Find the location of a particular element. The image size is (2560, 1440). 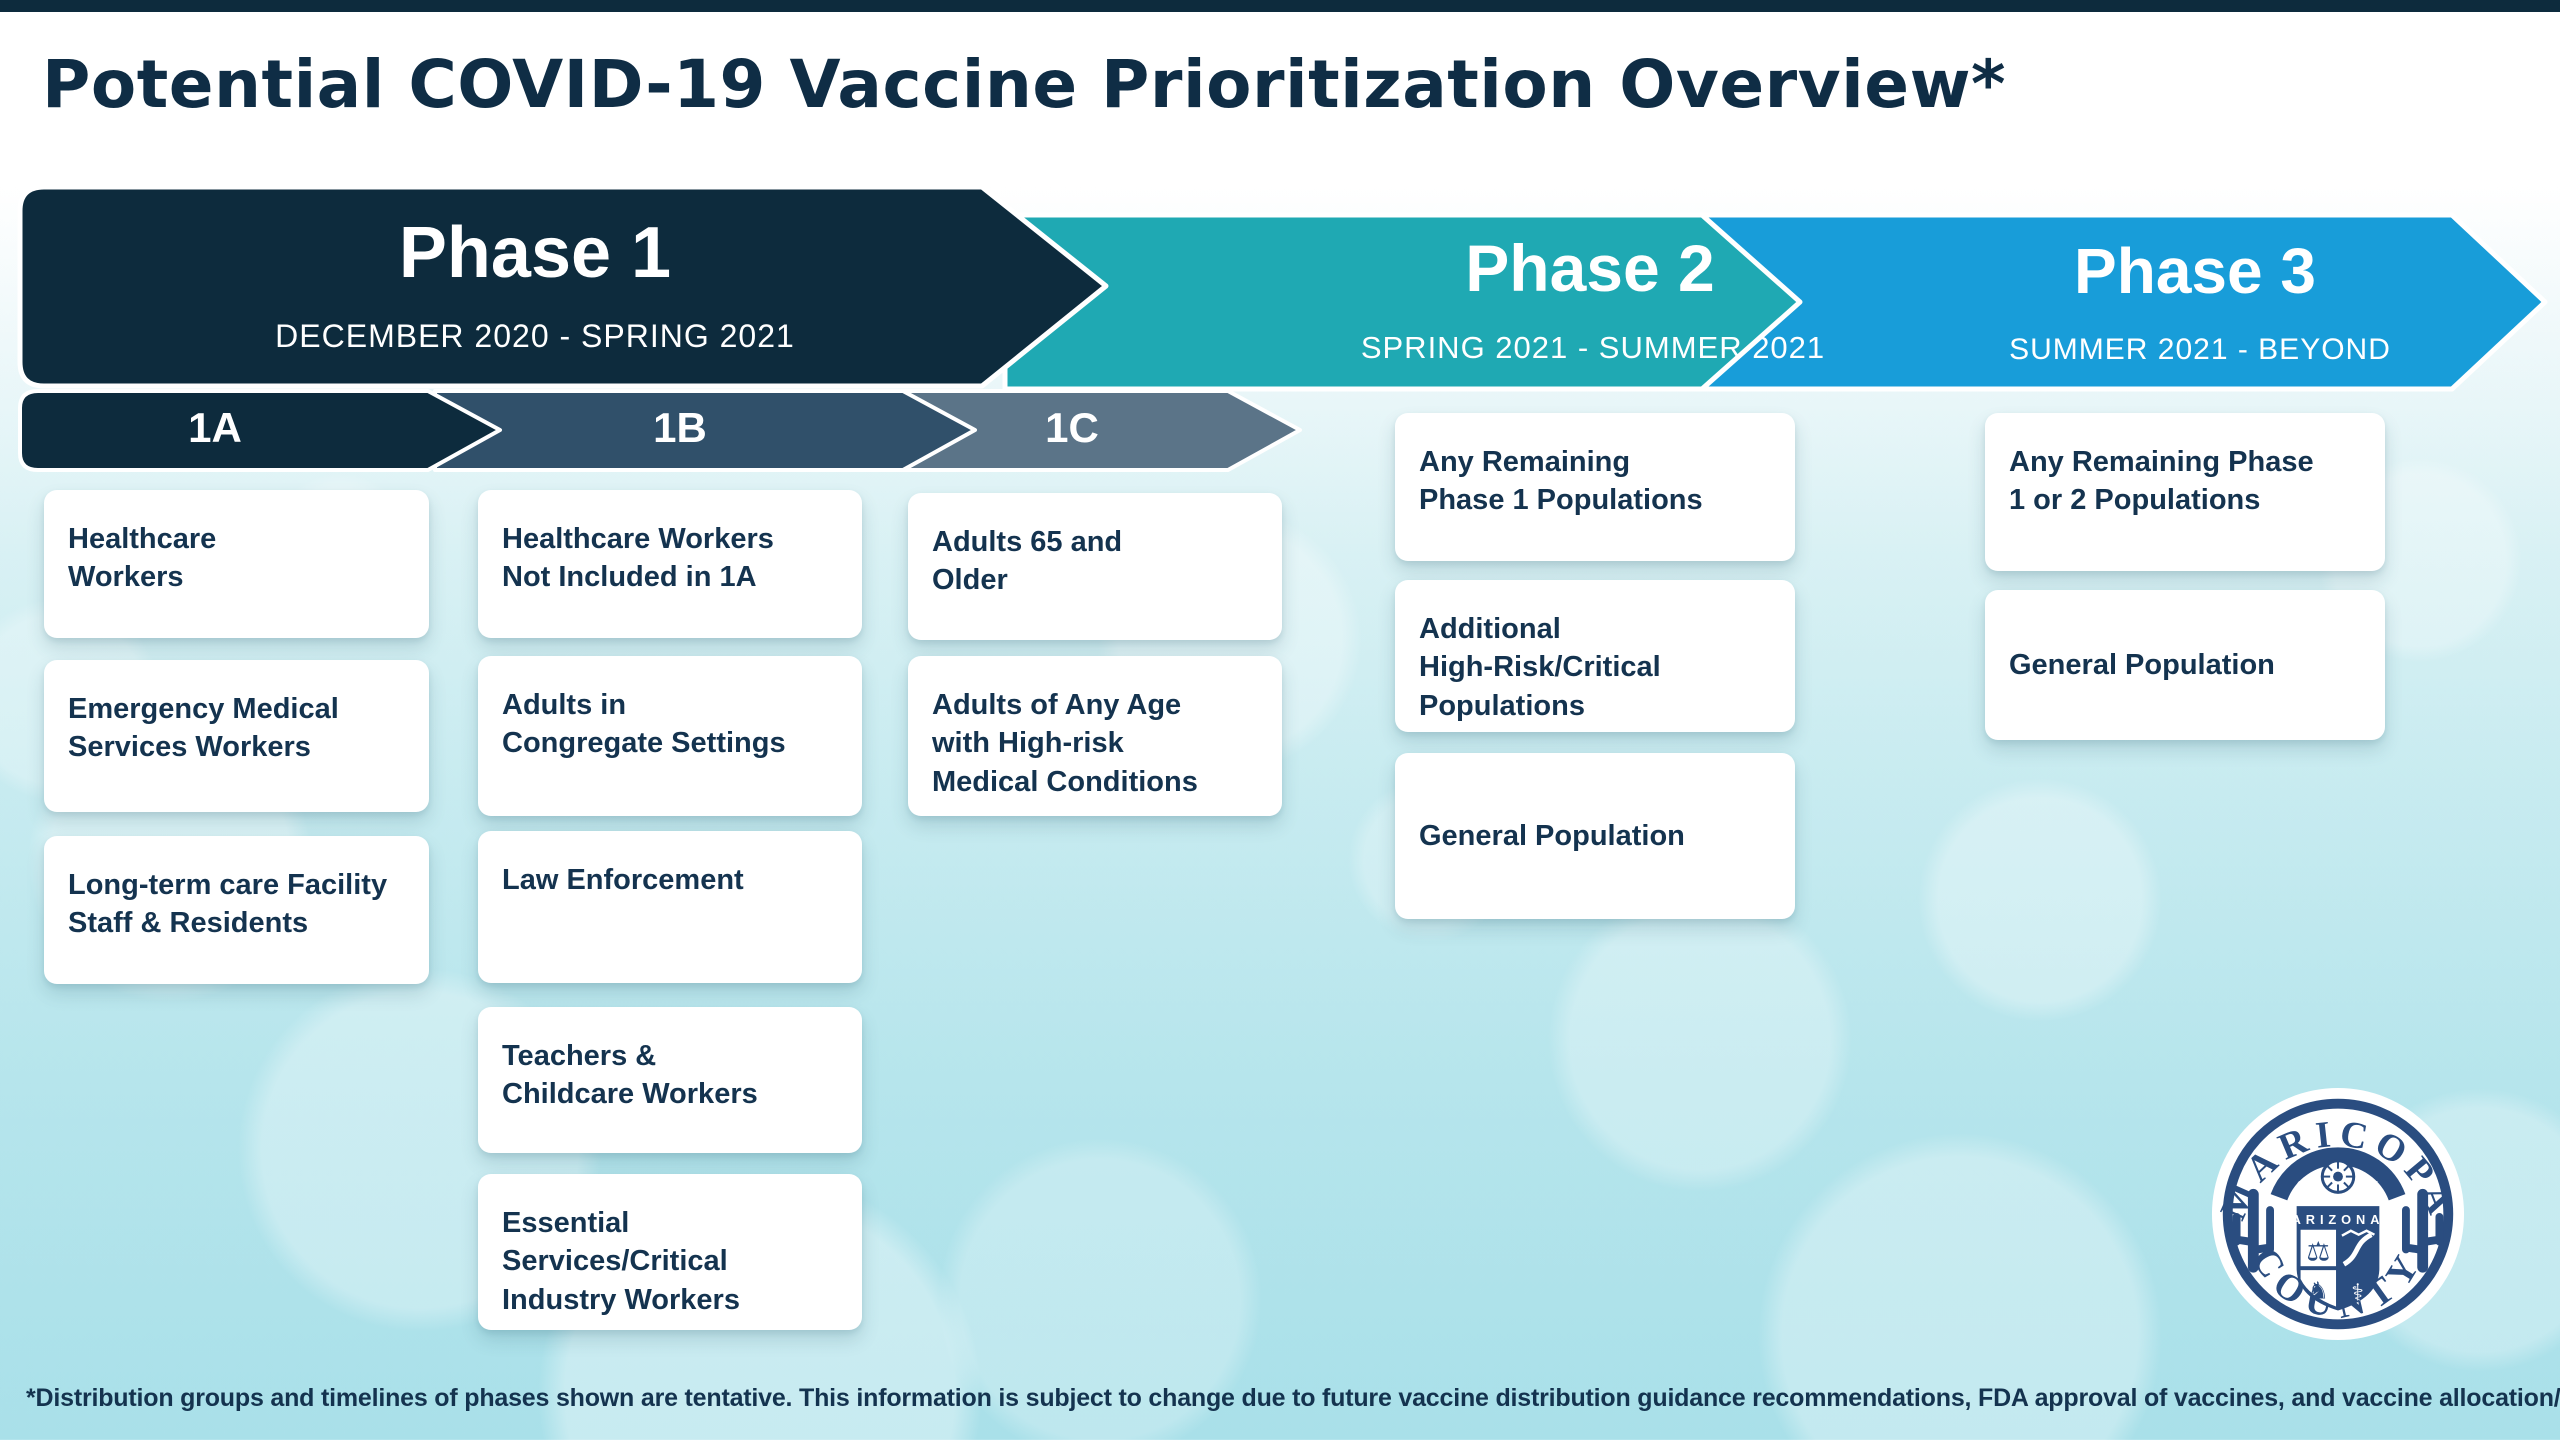

seal-year-ribbon is located at coordinates (2338, 1174).